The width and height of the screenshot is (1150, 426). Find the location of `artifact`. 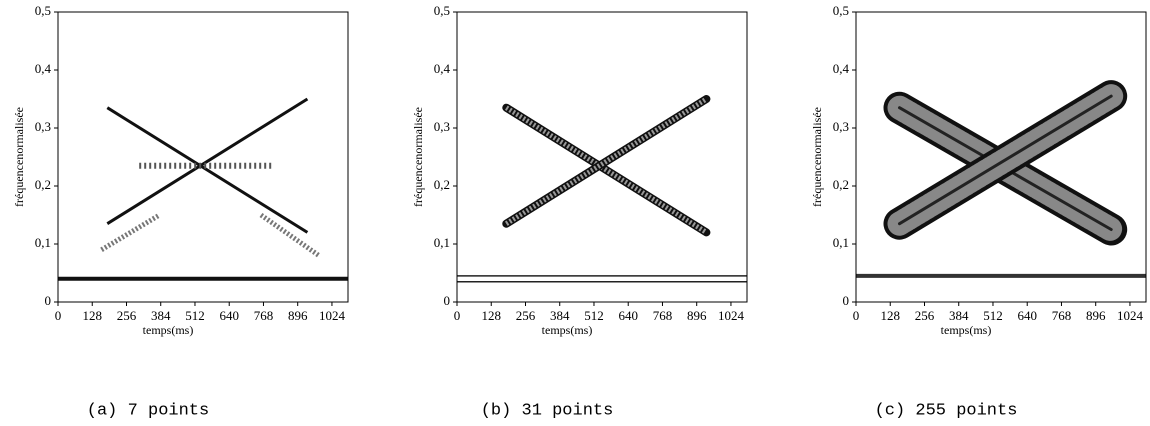

artifact is located at coordinates (130, 232).